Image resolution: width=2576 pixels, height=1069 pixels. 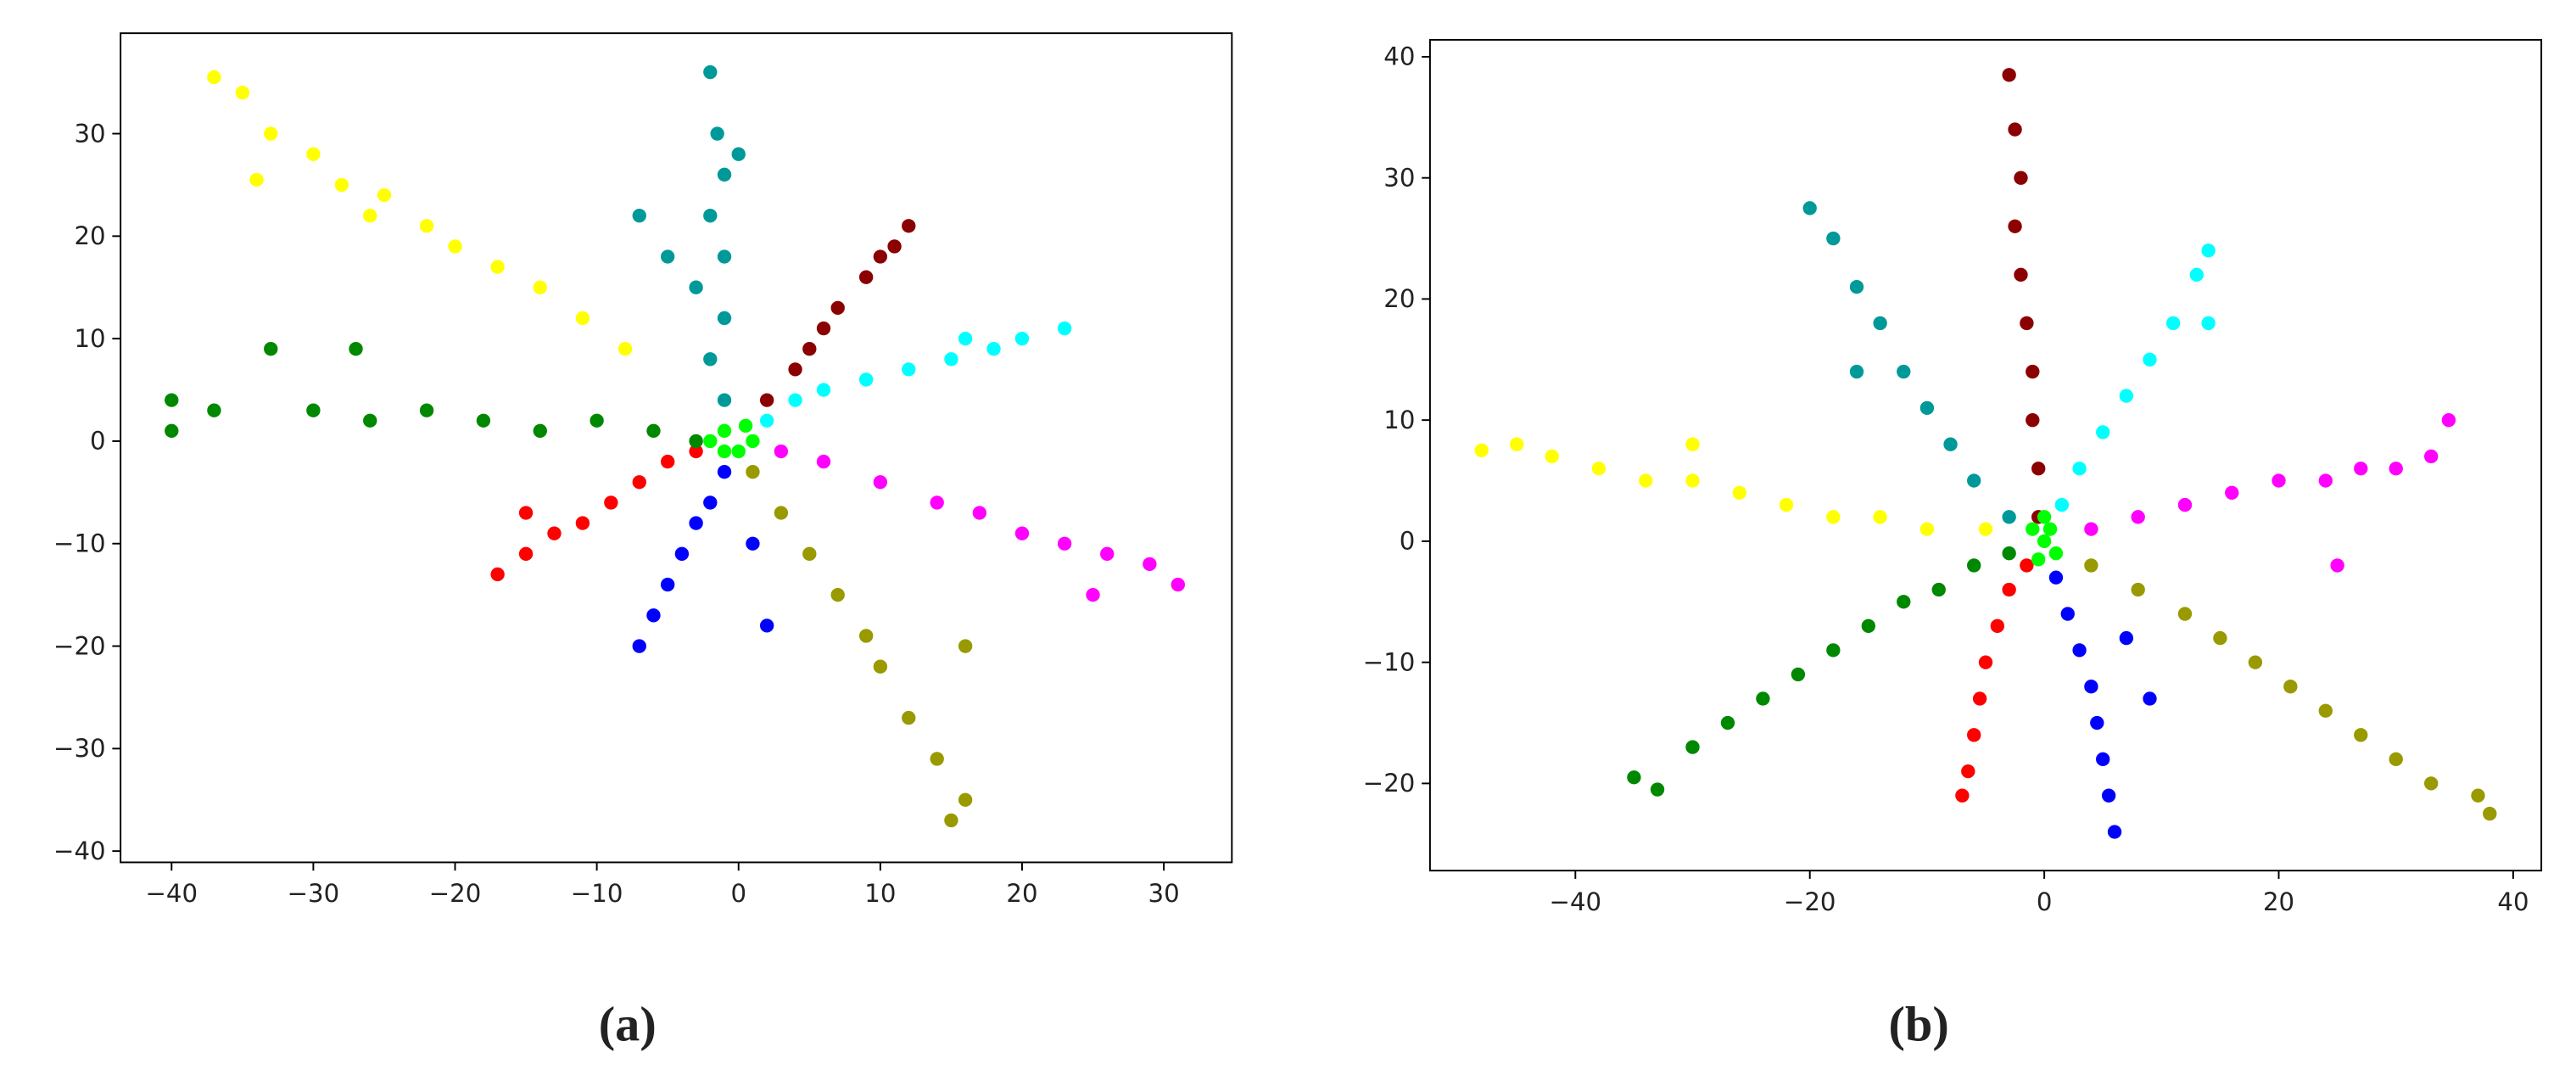 What do you see at coordinates (2513, 901) in the screenshot?
I see `x-tick-label: 40` at bounding box center [2513, 901].